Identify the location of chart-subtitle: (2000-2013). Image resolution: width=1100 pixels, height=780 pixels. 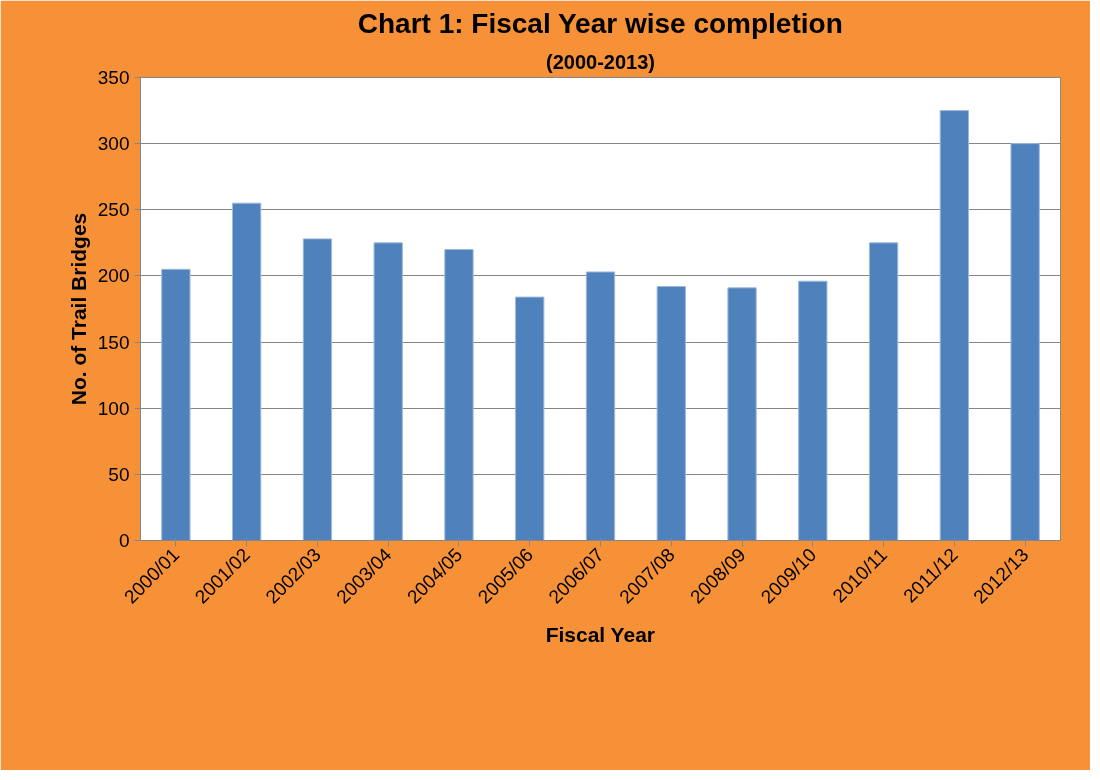
(600, 61).